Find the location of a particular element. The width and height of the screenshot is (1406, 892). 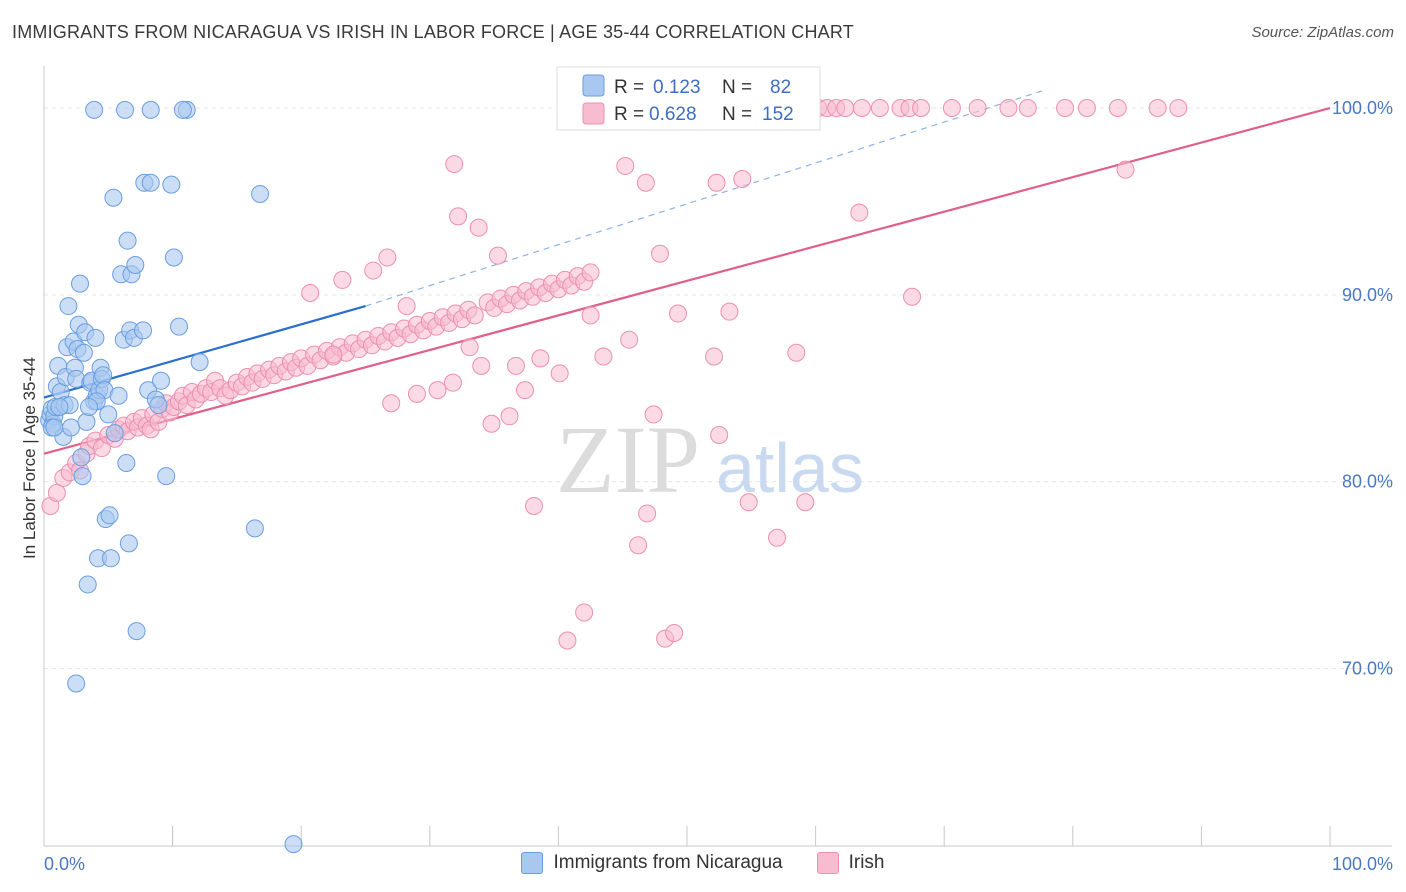

legend-swatch-nicaragua is located at coordinates (532, 863).